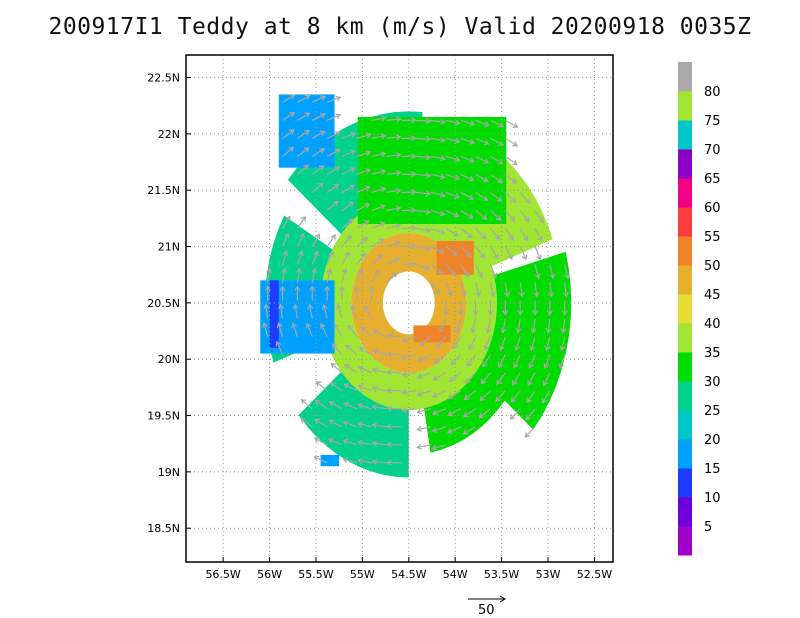 The width and height of the screenshot is (800, 618). What do you see at coordinates (408, 574) in the screenshot?
I see `x-tick-label: 54.5W` at bounding box center [408, 574].